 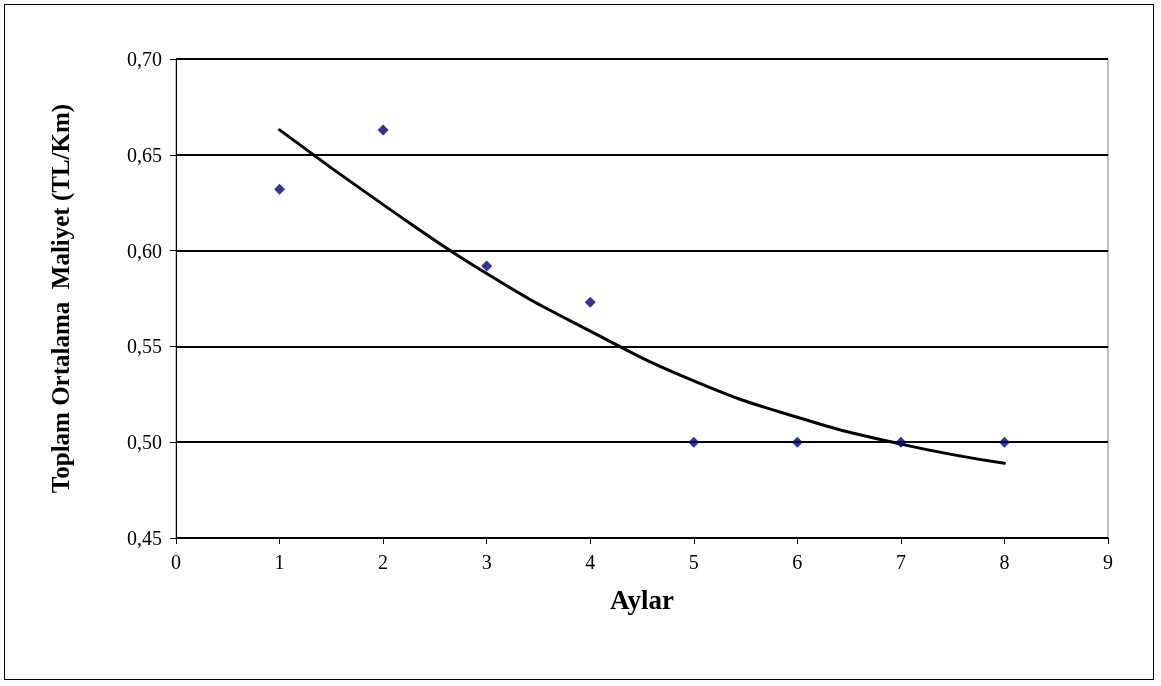 What do you see at coordinates (1004, 562) in the screenshot?
I see `x-tick-label: 8` at bounding box center [1004, 562].